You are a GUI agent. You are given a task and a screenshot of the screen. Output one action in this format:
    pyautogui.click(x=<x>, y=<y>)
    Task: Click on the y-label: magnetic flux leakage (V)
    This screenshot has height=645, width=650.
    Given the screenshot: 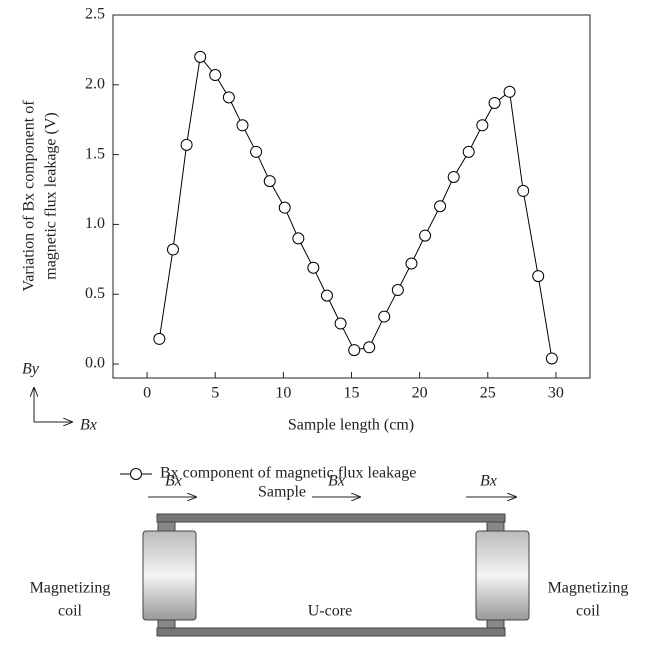 What is the action you would take?
    pyautogui.click(x=51, y=195)
    